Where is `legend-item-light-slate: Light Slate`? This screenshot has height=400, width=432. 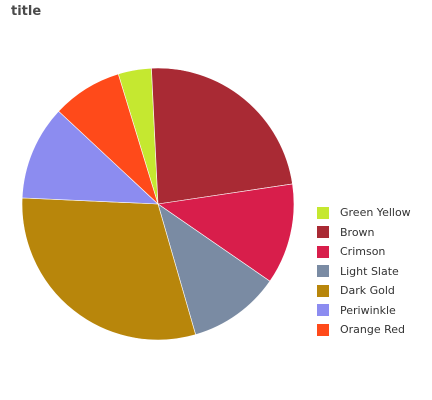 legend-item-light-slate: Light Slate is located at coordinates (364, 272).